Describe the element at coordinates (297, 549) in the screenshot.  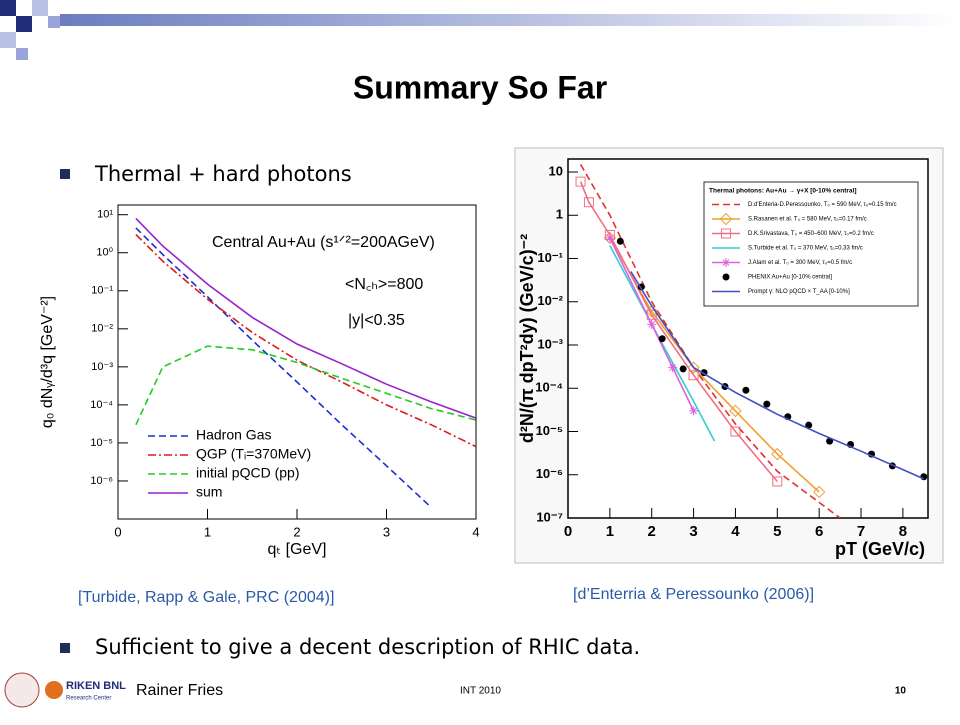
I see `x-axis-label: qₜ [GeV]` at that location.